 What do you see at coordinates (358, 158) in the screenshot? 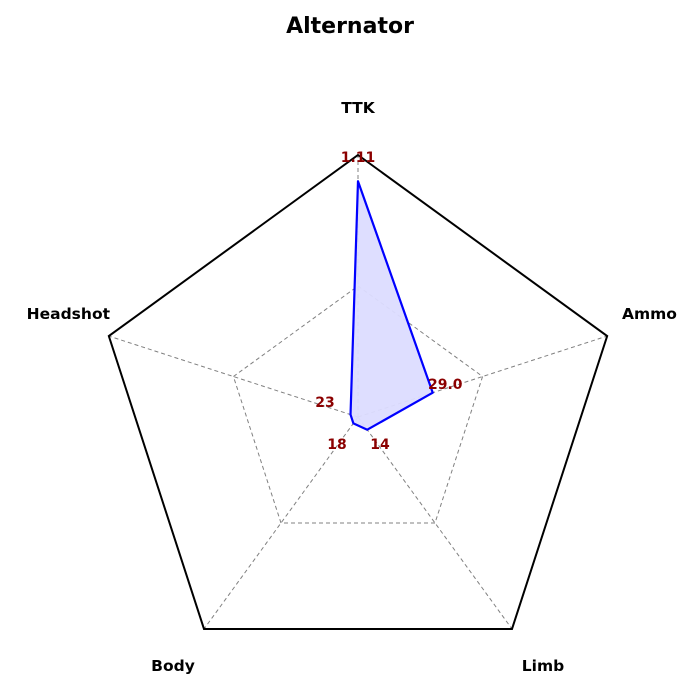
I see `value-label-ttk: 1.11` at bounding box center [358, 158].